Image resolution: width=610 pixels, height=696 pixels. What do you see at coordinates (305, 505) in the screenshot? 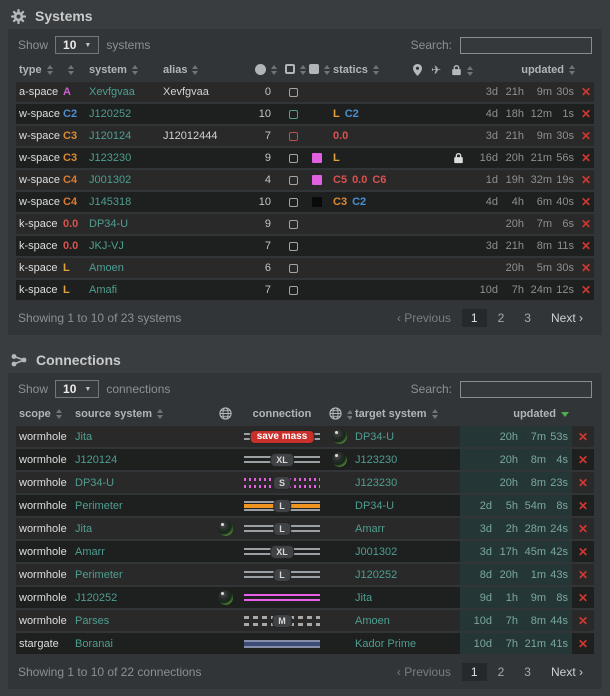
I see `table-row: wormhole Perimeter L DP34-U 2d 5h 54m 8s ✕` at bounding box center [305, 505].